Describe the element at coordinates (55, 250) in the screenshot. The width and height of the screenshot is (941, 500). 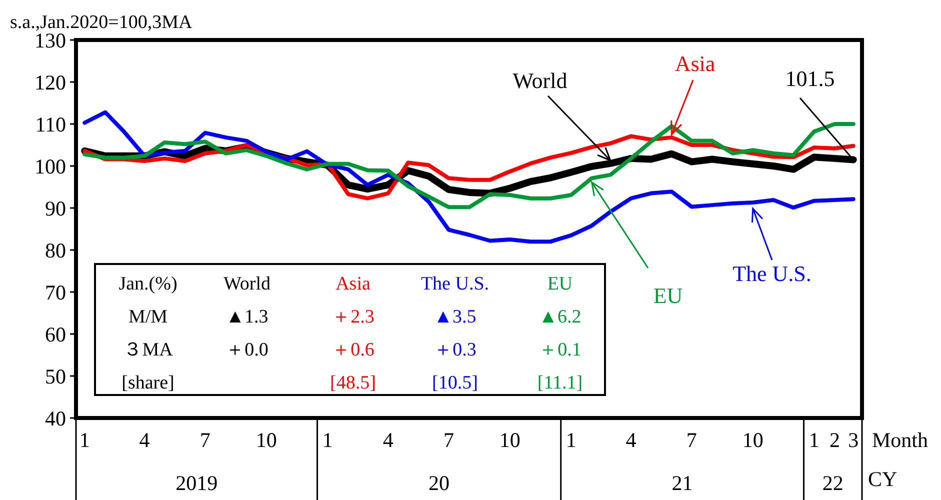
I see `y-tick-label: 80` at that location.